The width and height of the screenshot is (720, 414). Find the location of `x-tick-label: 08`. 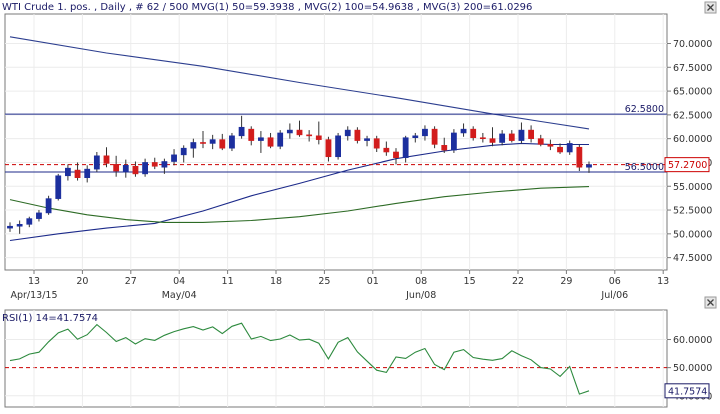

x-tick-label: 08 is located at coordinates (421, 281).